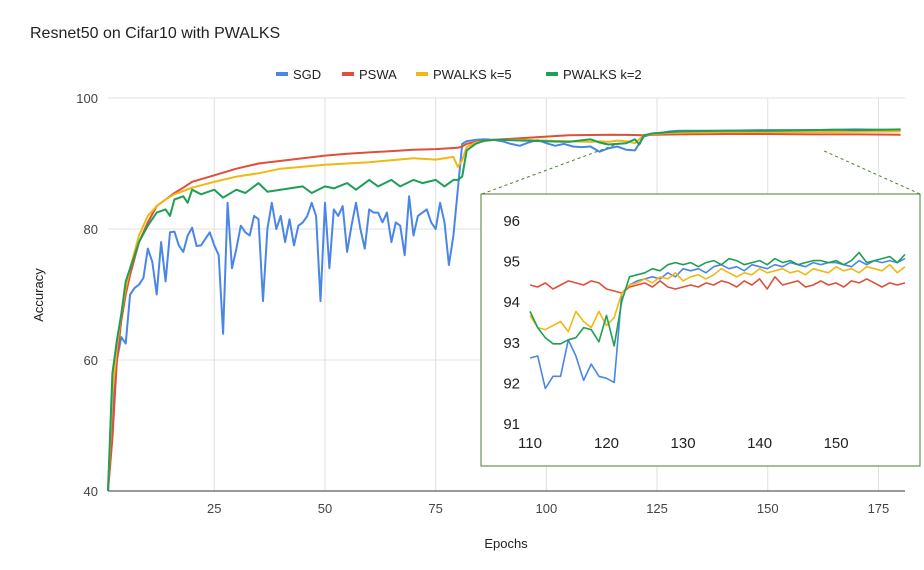  Describe the element at coordinates (348, 74) in the screenshot. I see `legend-swatch-pswa` at that location.